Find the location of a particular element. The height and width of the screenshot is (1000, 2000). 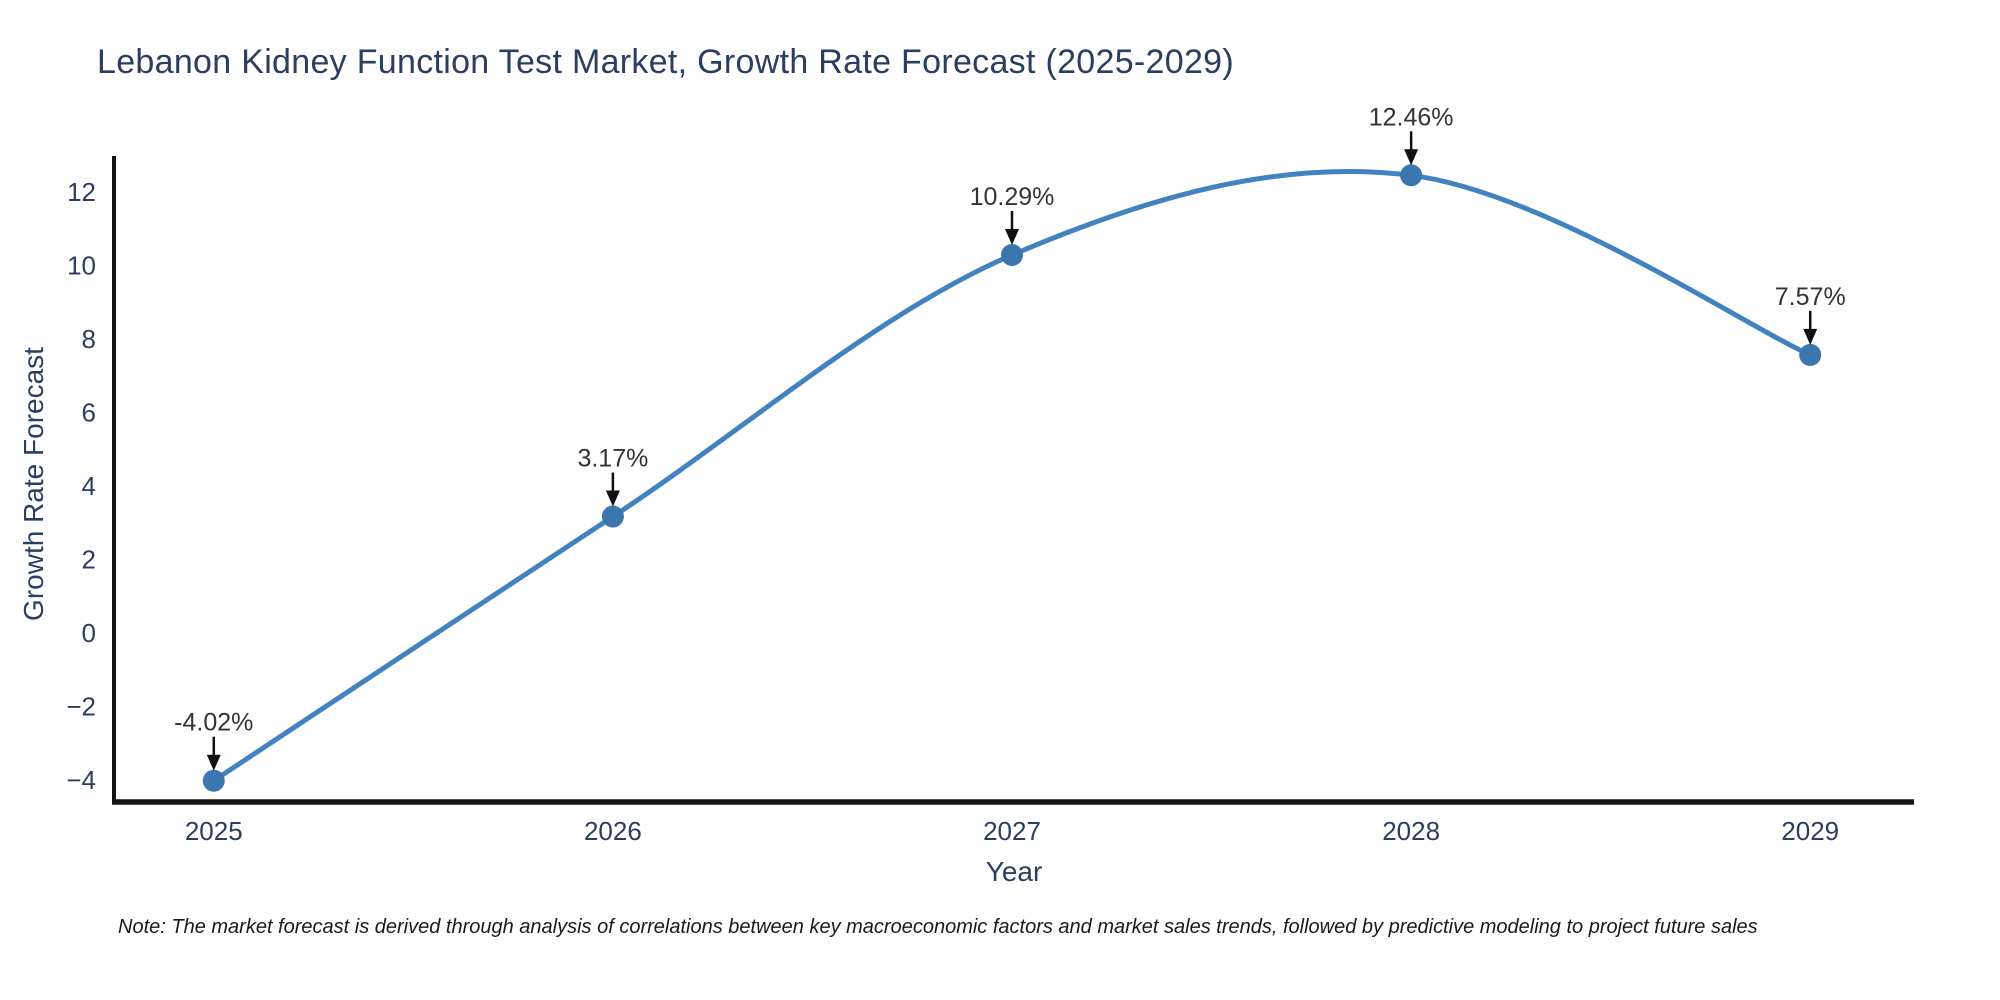

point-label: 3.17% is located at coordinates (612, 459).